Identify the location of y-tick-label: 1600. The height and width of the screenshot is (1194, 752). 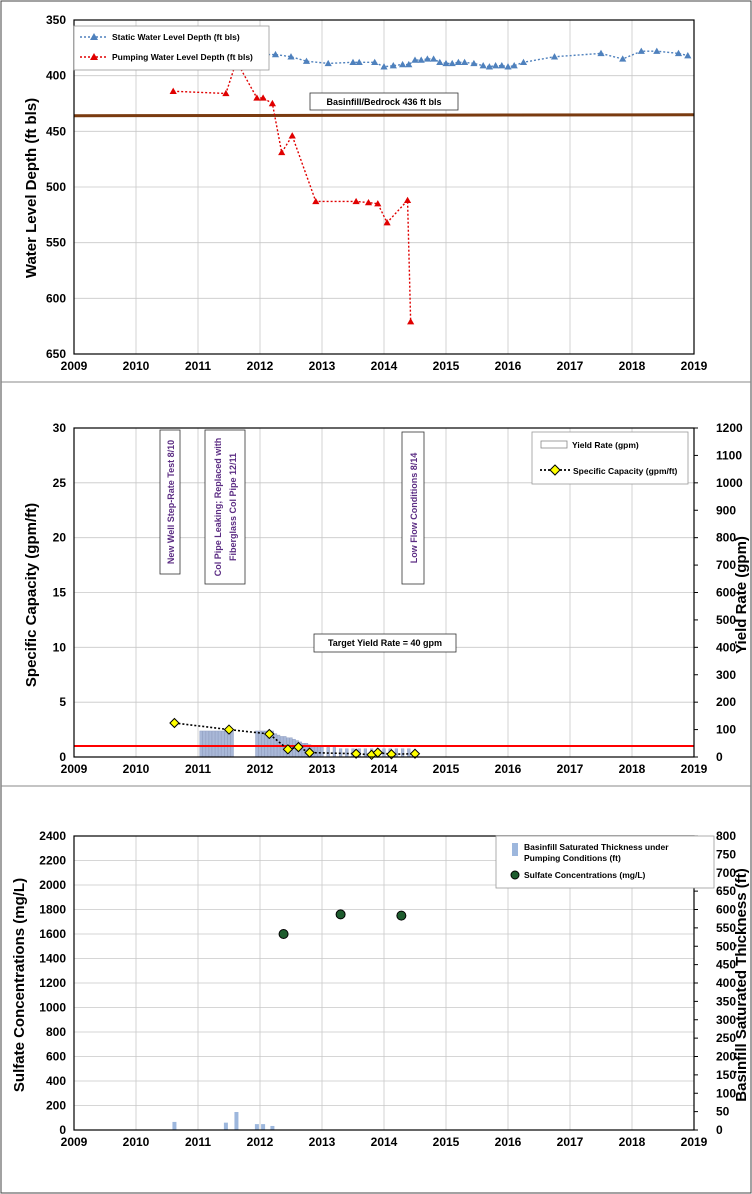
(52, 934).